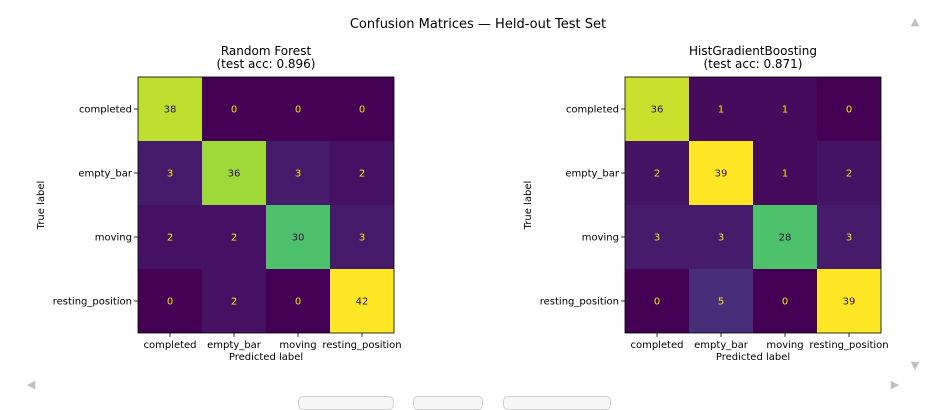 The width and height of the screenshot is (925, 410). What do you see at coordinates (753, 64) in the screenshot?
I see `panel-title-line: (test acc: 0.871)` at bounding box center [753, 64].